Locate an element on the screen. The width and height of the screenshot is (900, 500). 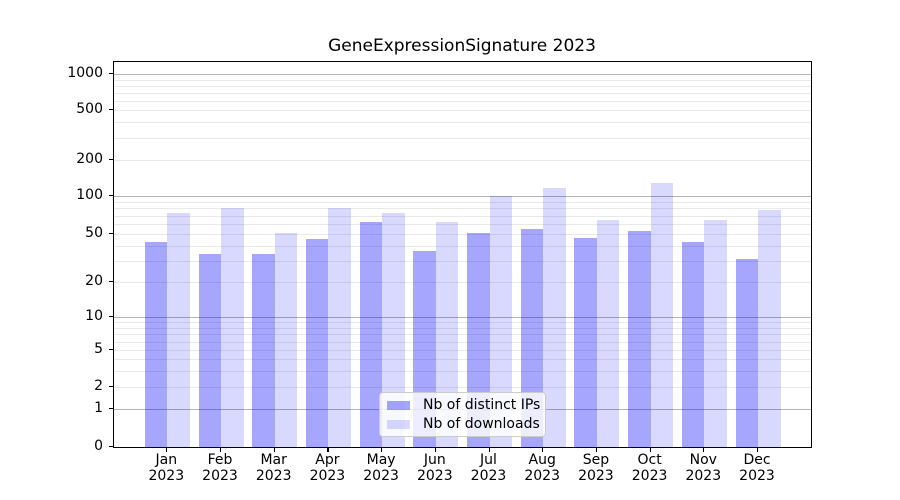
x-tick-mark-jun is located at coordinates (435, 449).